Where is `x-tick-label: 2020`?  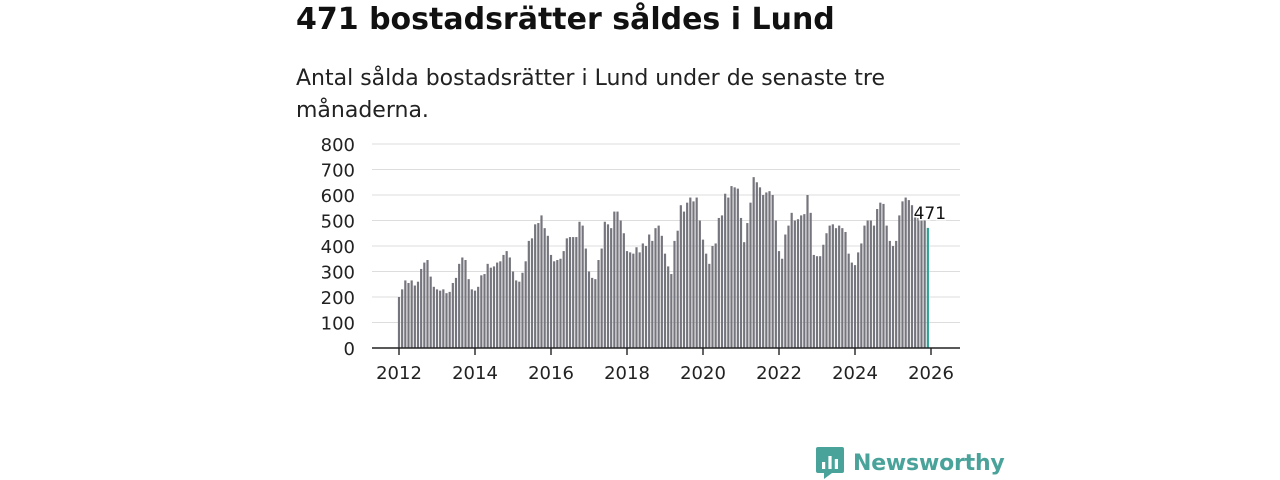 x-tick-label: 2020 is located at coordinates (703, 373).